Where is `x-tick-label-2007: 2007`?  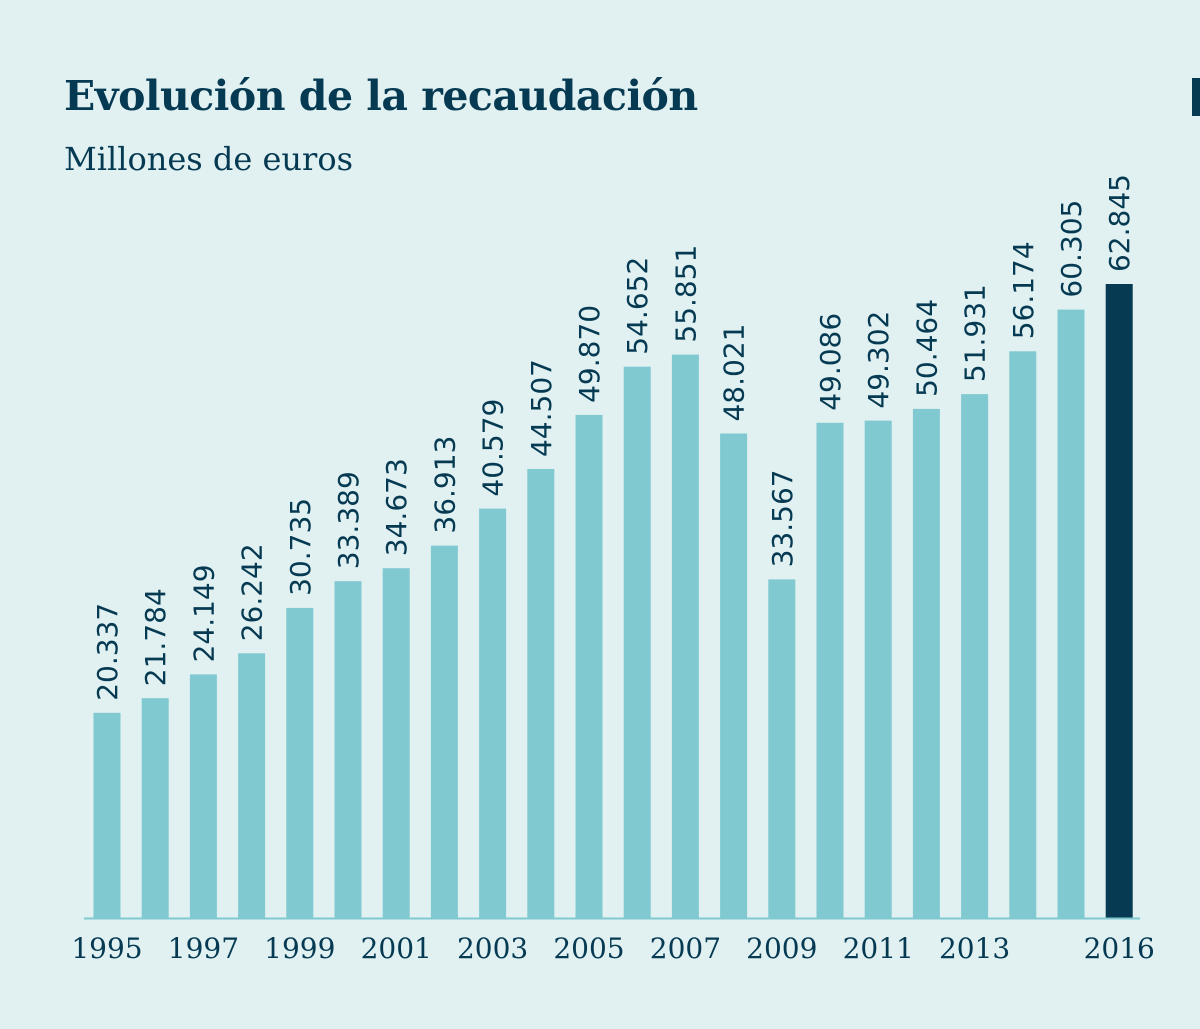
x-tick-label-2007: 2007 is located at coordinates (685, 948).